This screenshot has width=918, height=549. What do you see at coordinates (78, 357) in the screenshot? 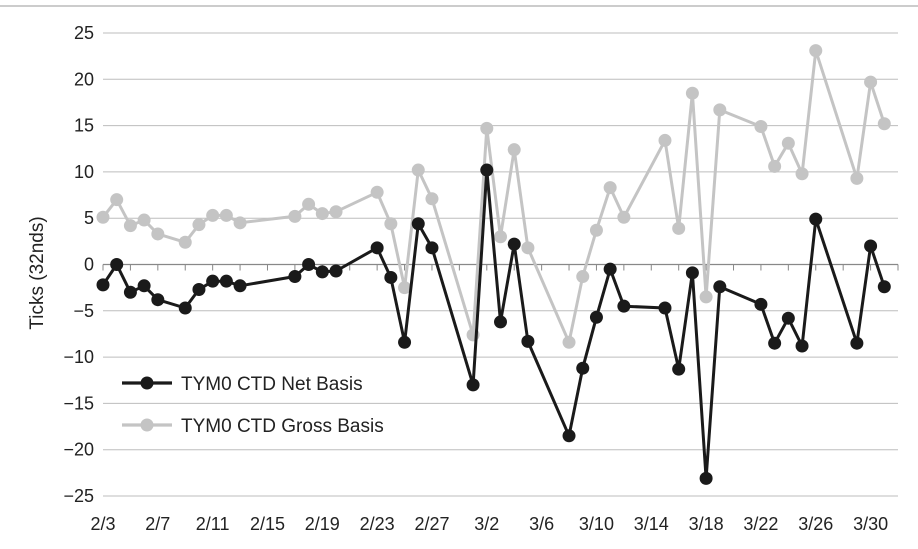
I see `y-tick-label: −10` at bounding box center [78, 357].